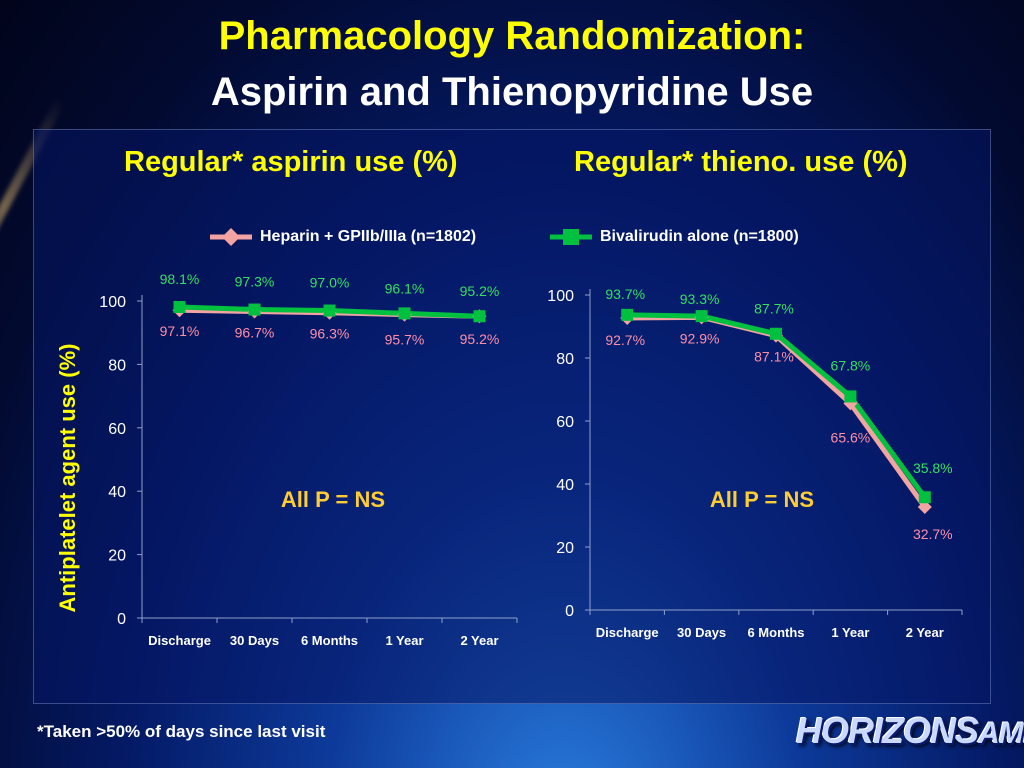 The image size is (1024, 768). Describe the element at coordinates (330, 283) in the screenshot. I see `data-label-bivalirudin: 97.0%` at that location.